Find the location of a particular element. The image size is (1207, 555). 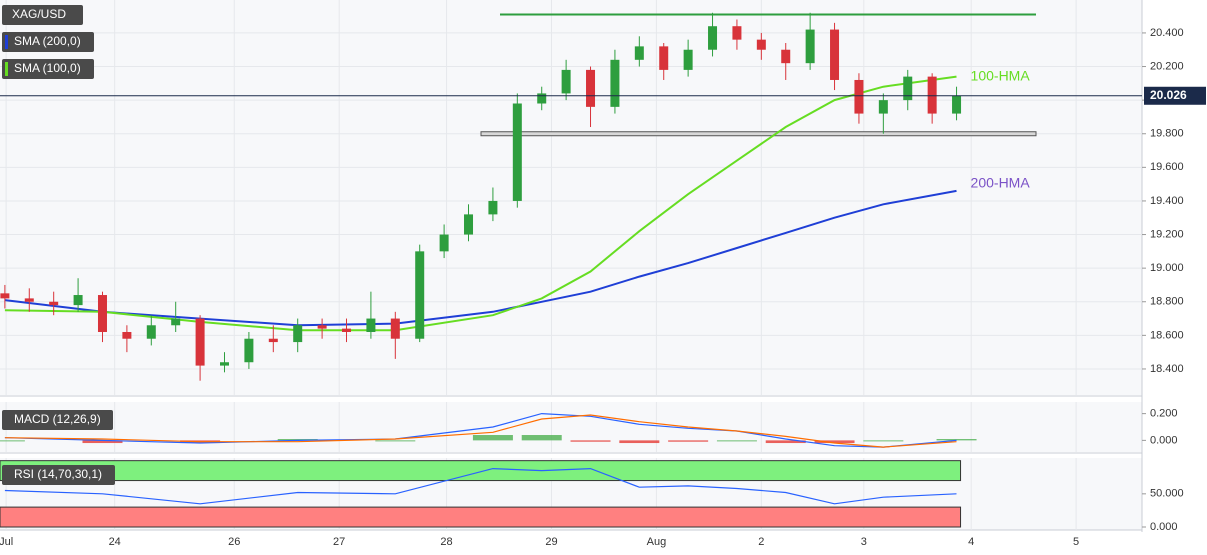

oversold-zone is located at coordinates (481, 517).